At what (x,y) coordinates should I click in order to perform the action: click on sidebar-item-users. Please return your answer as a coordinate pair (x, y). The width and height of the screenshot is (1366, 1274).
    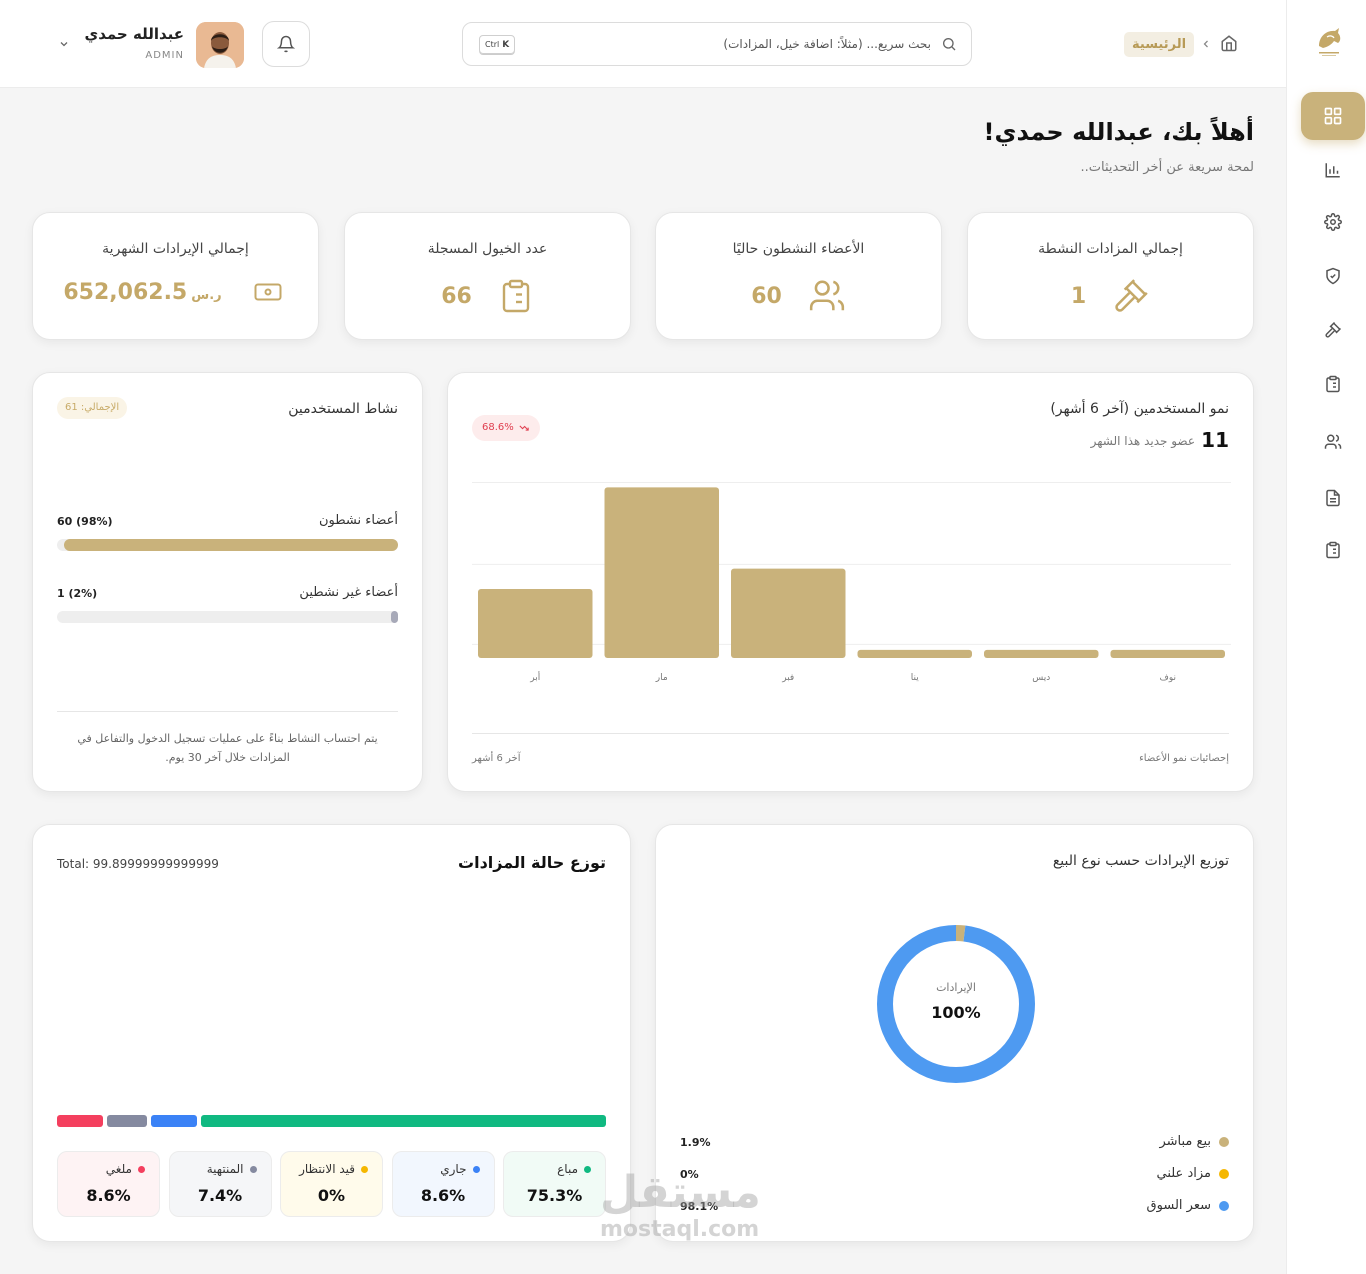
    Looking at the image, I should click on (1333, 442).